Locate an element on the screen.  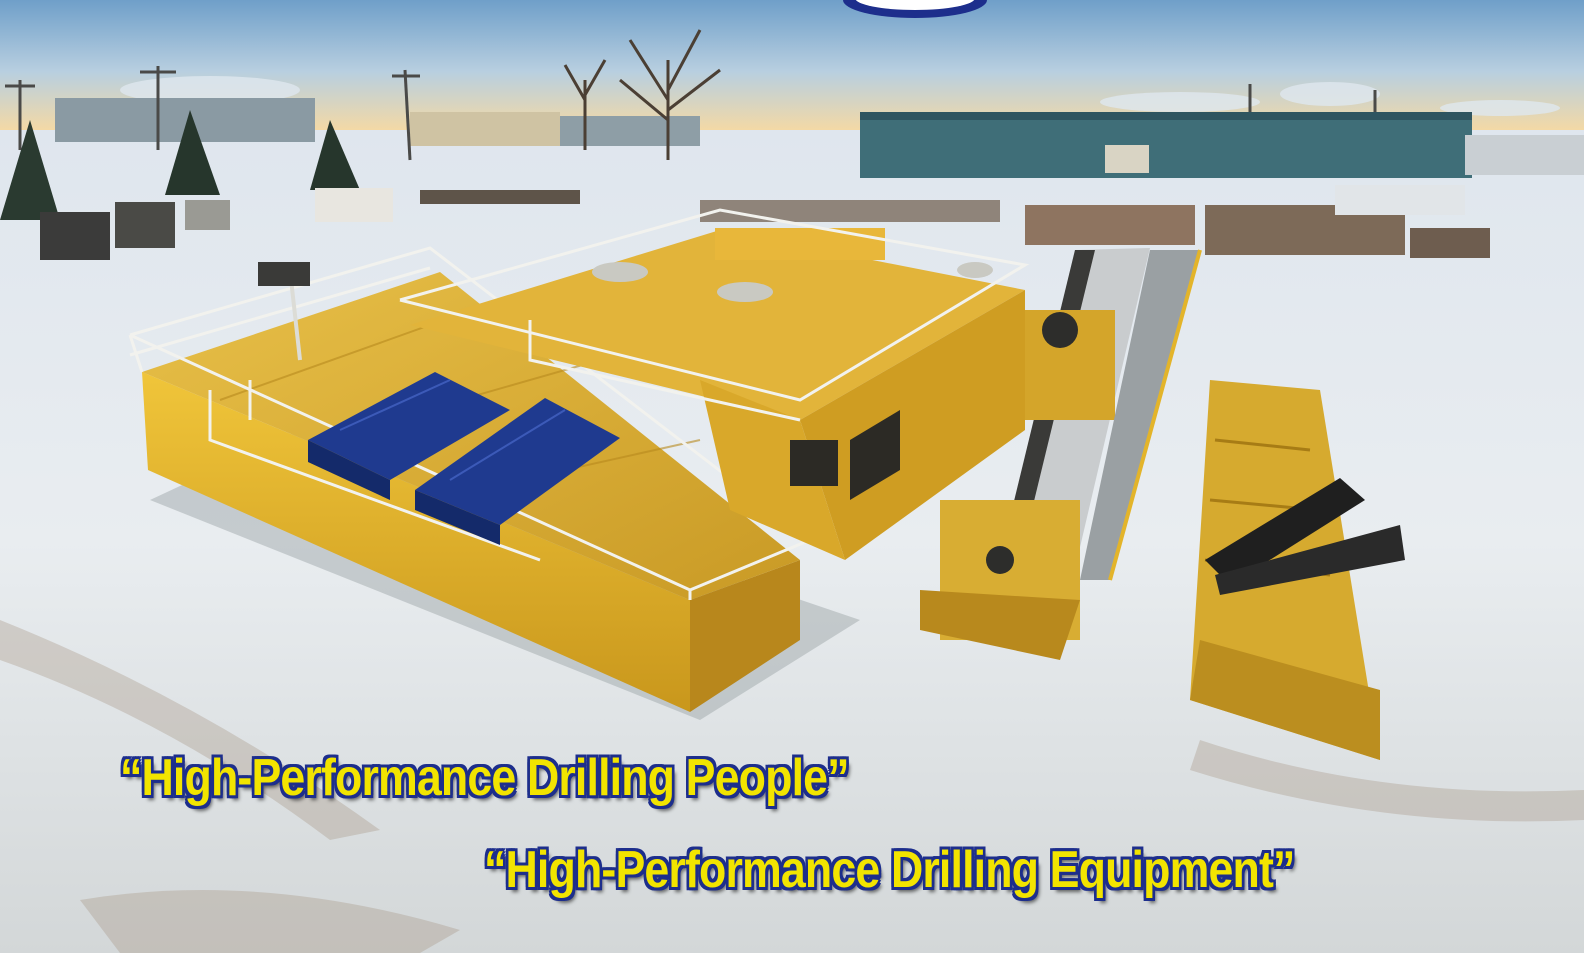
power-poles is located at coordinates (691, 113).